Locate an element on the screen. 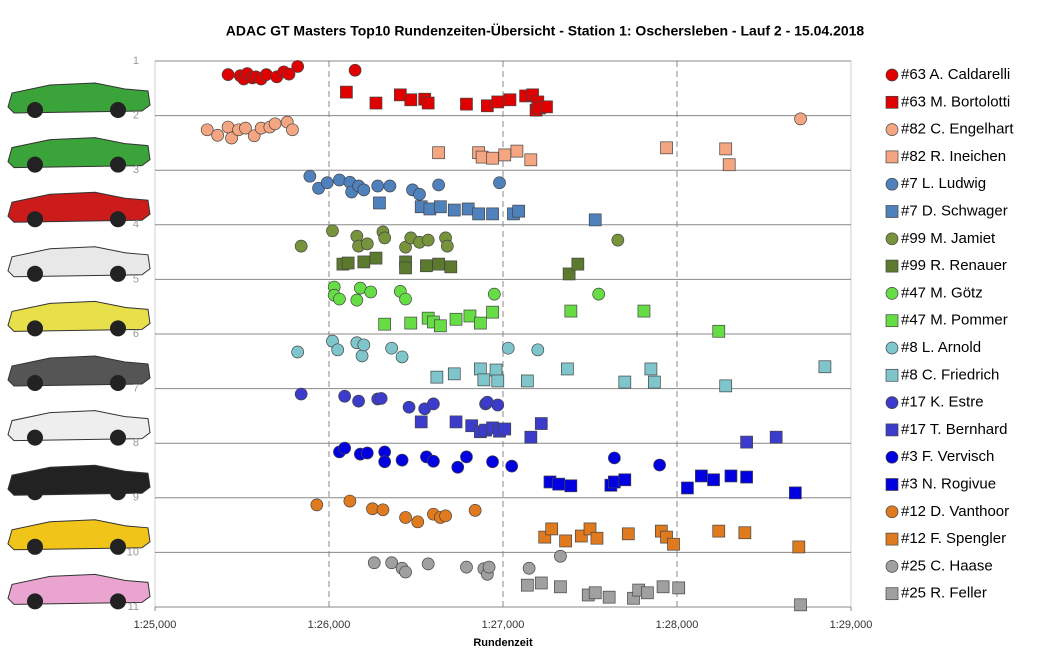  y-tick-label: 1 is located at coordinates (136, 61).